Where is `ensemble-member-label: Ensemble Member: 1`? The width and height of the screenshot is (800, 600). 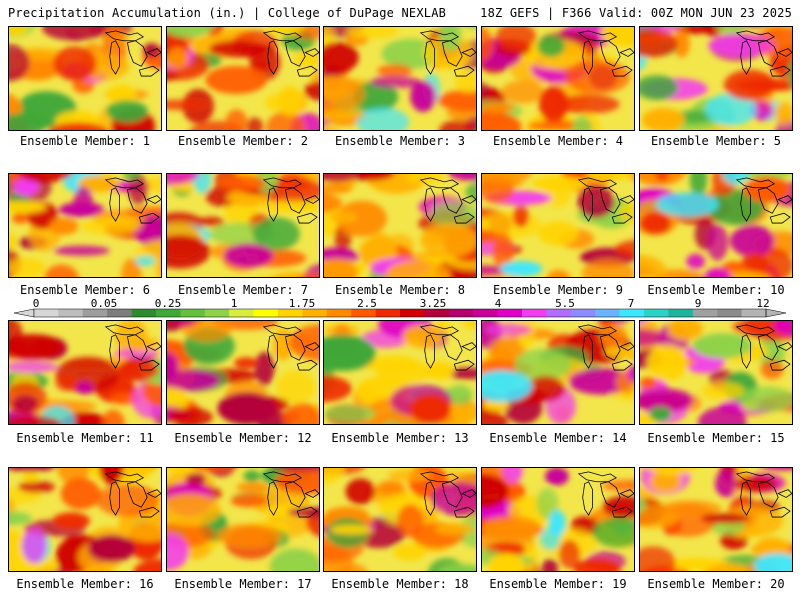
ensemble-member-label: Ensemble Member: 1 is located at coordinates (85, 141).